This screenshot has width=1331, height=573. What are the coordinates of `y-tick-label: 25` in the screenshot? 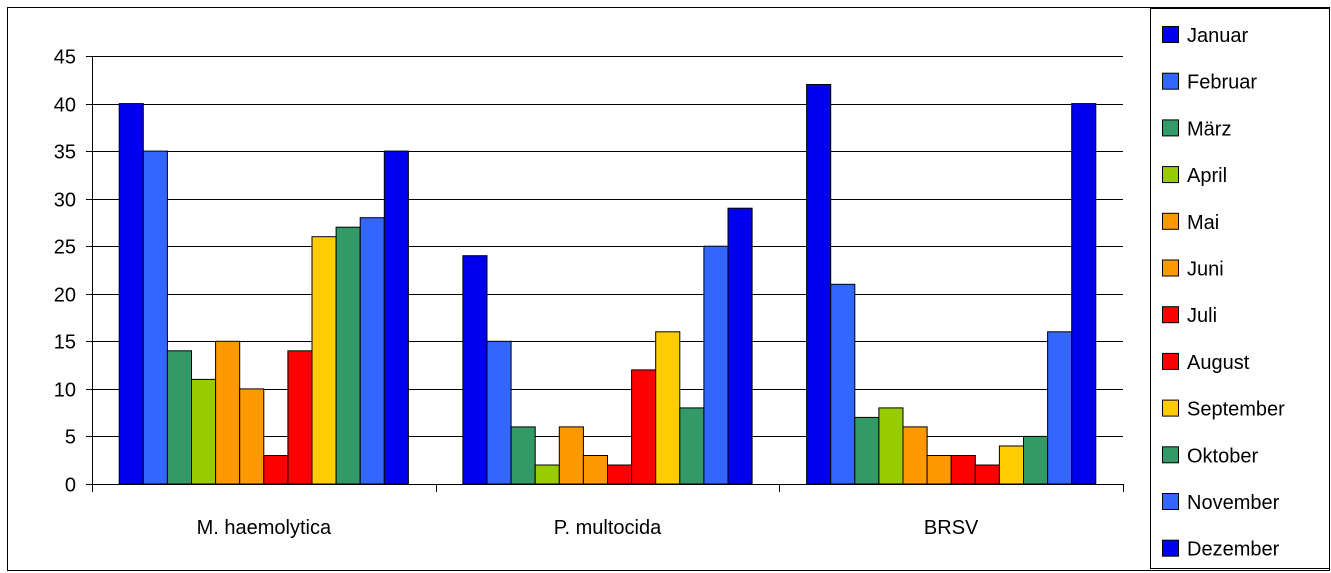 It's located at (65, 248).